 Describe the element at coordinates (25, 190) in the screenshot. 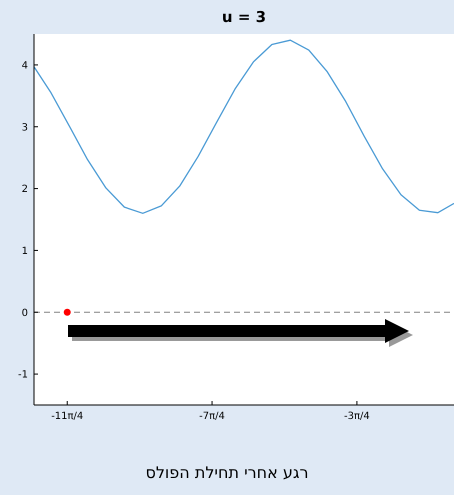

I see `y-tick-label: 2` at that location.